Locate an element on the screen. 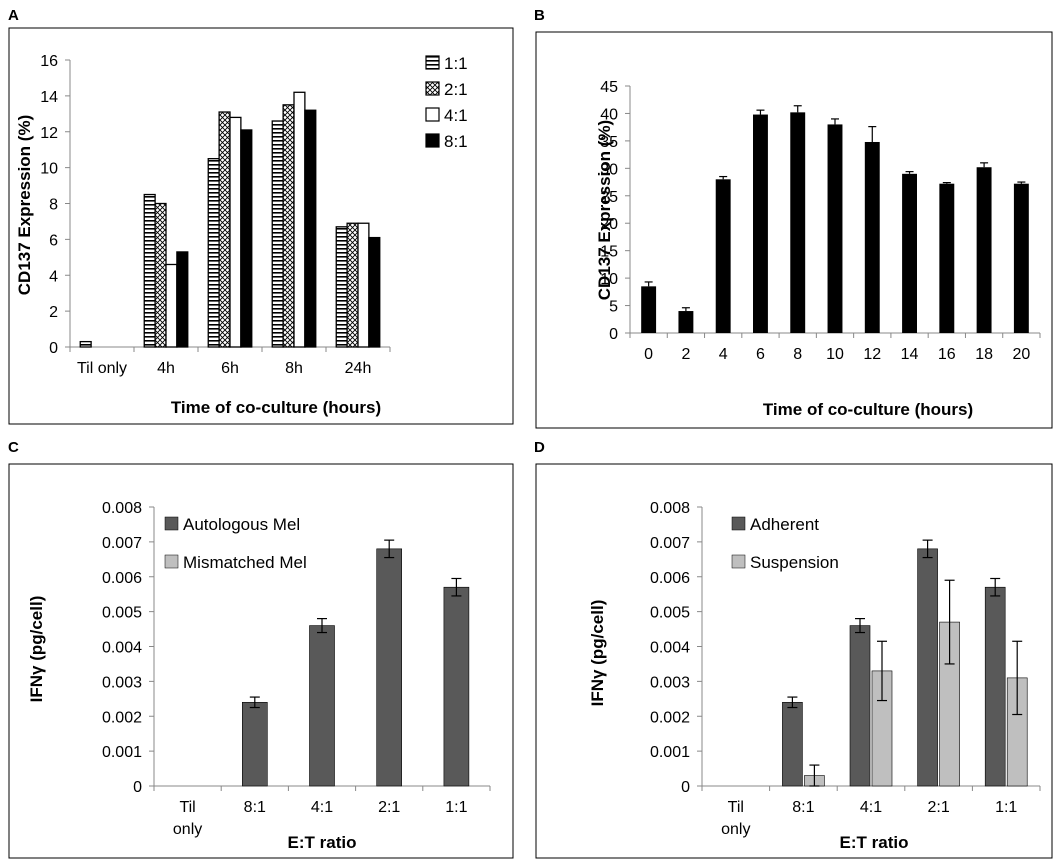 The height and width of the screenshot is (860, 1062). legend-label-a: 8:1 is located at coordinates (456, 141).